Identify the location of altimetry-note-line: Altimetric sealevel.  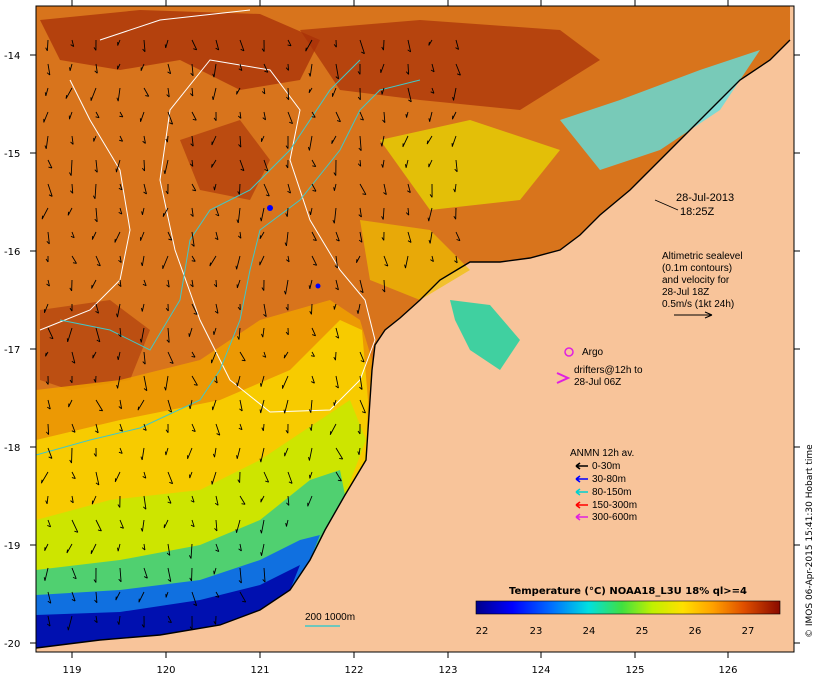
(702, 256).